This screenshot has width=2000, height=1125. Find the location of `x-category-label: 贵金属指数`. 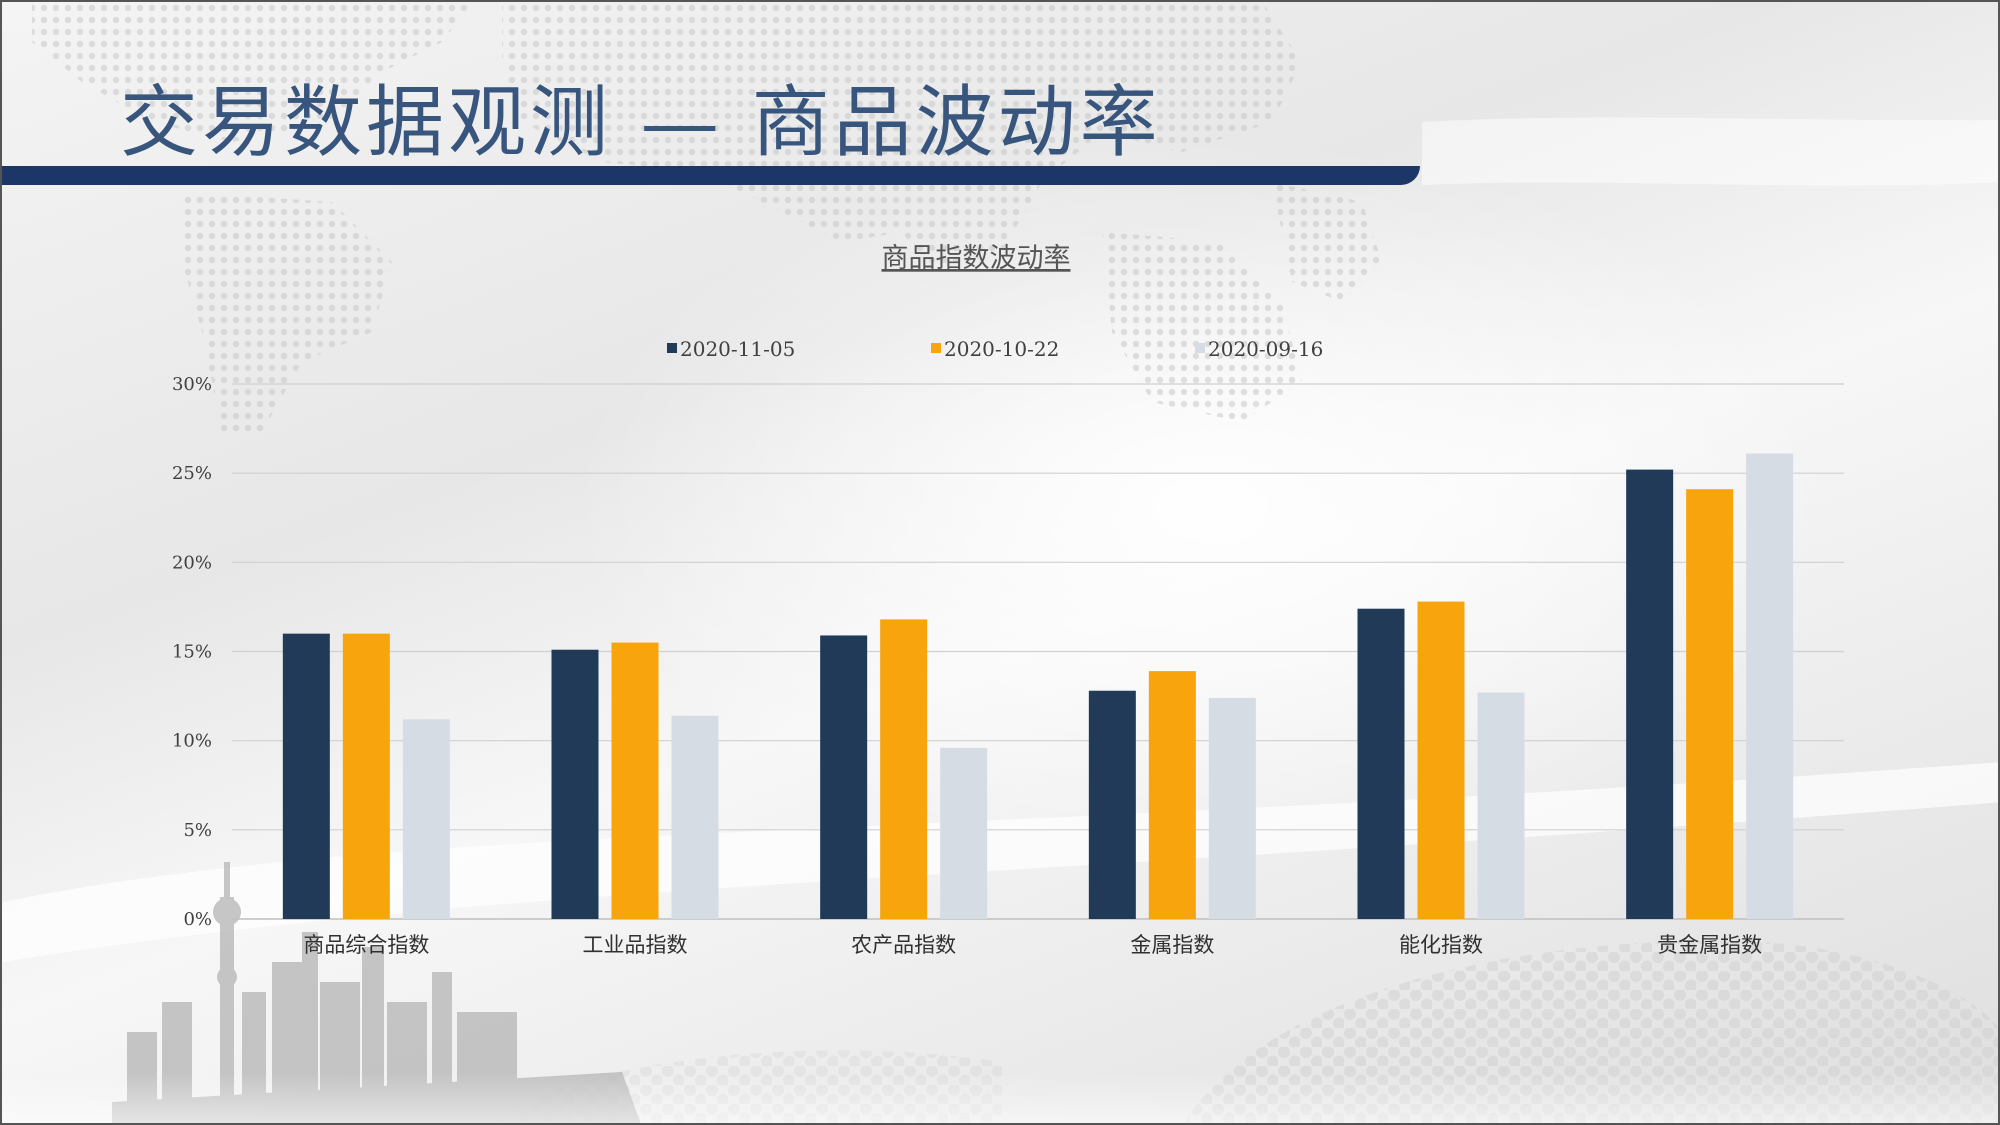

x-category-label: 贵金属指数 is located at coordinates (1709, 945).